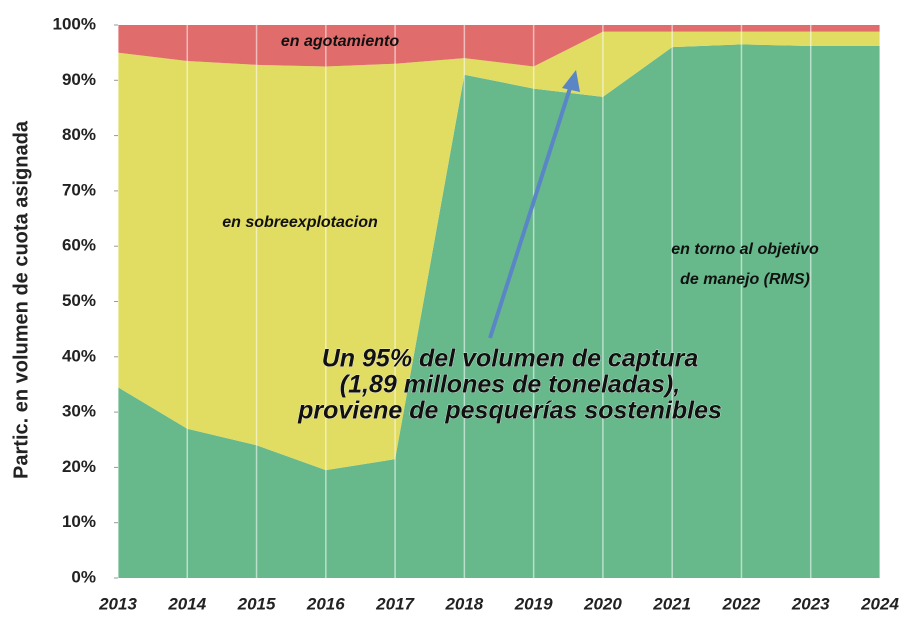 This screenshot has width=921, height=617. What do you see at coordinates (117, 603) in the screenshot?
I see `x-tick-label: 2013` at bounding box center [117, 603].